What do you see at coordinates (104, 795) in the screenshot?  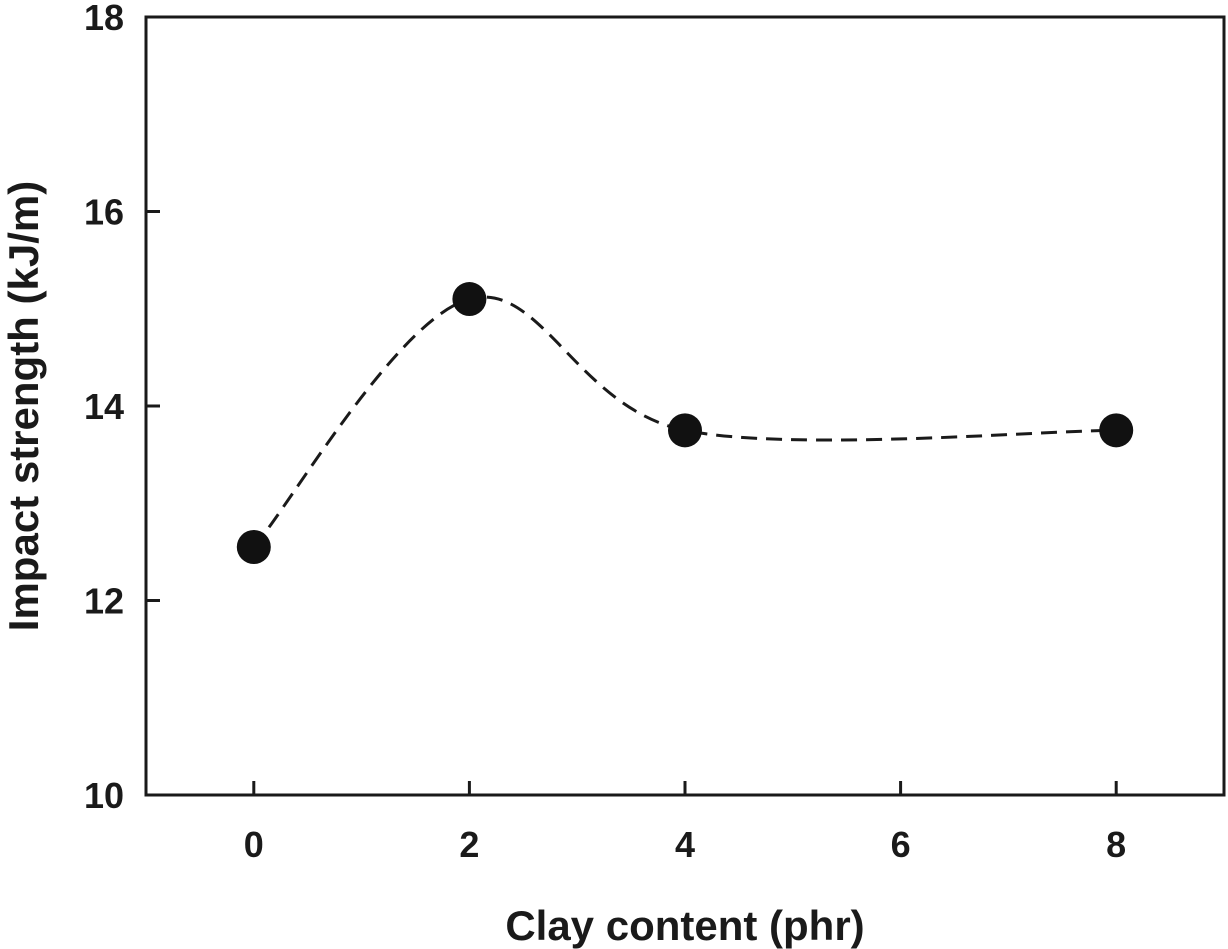 I see `y-tick-label: 10` at bounding box center [104, 795].